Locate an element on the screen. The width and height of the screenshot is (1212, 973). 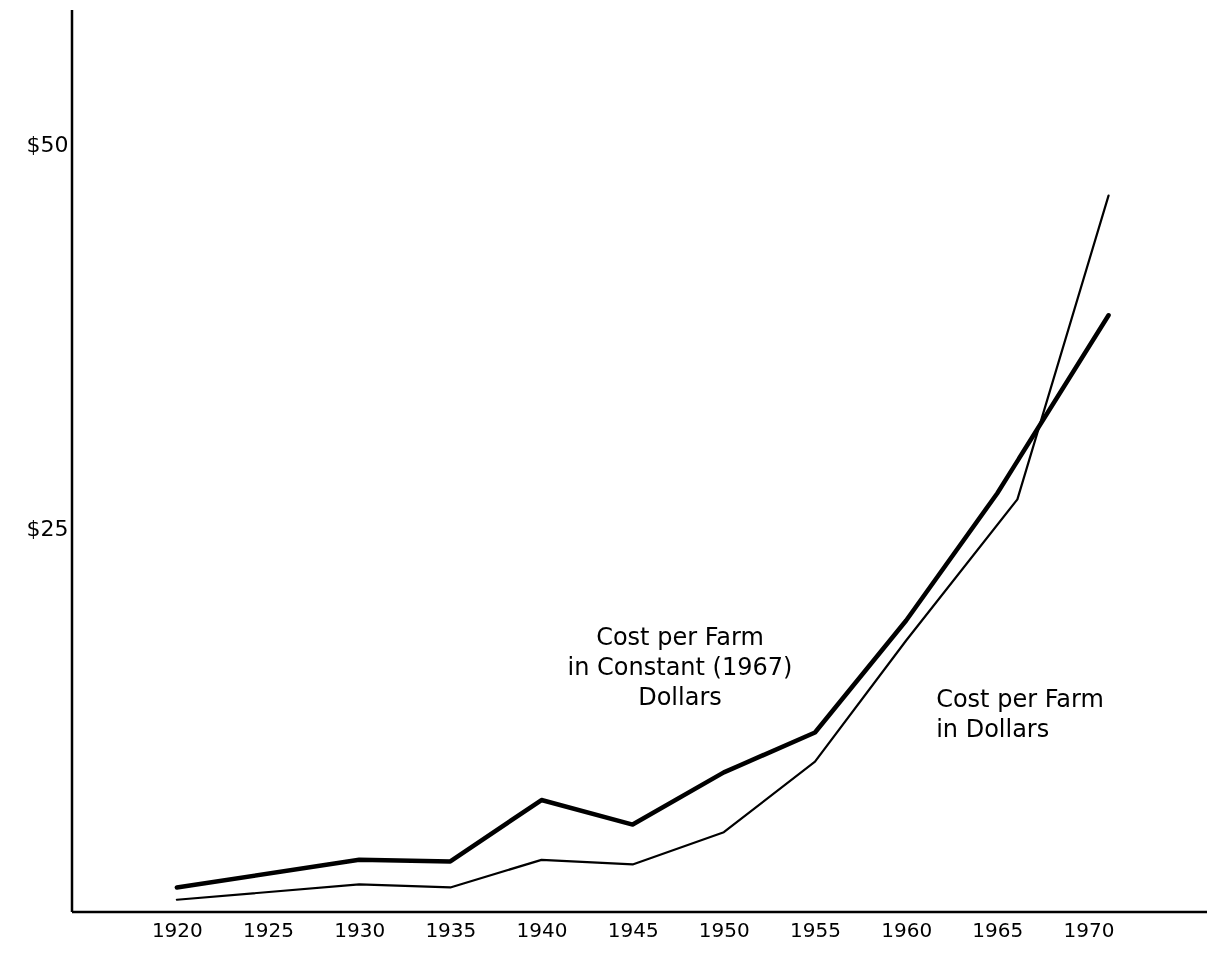
x-tick-label: 1945 is located at coordinates (633, 929).